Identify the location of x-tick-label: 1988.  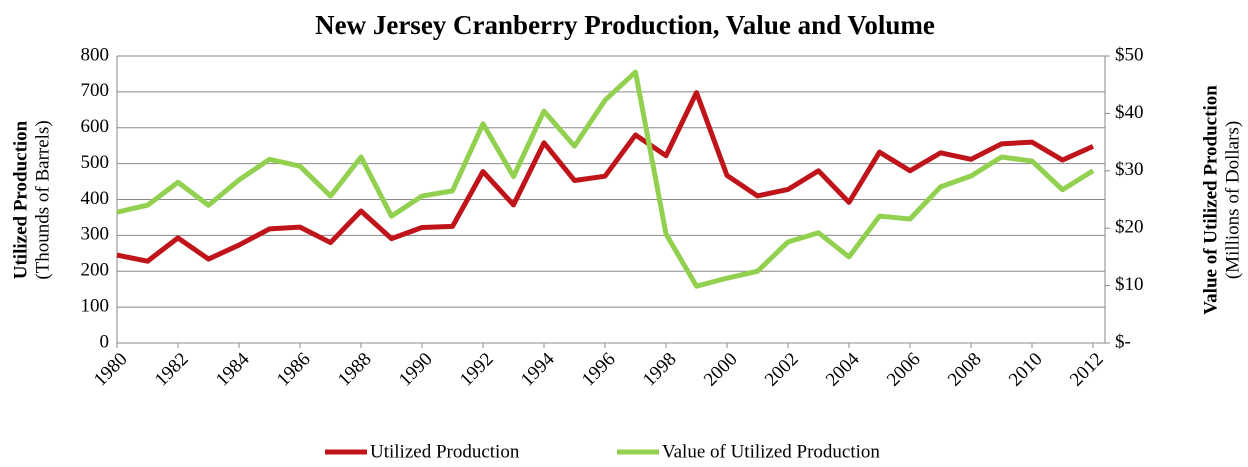
(355, 370).